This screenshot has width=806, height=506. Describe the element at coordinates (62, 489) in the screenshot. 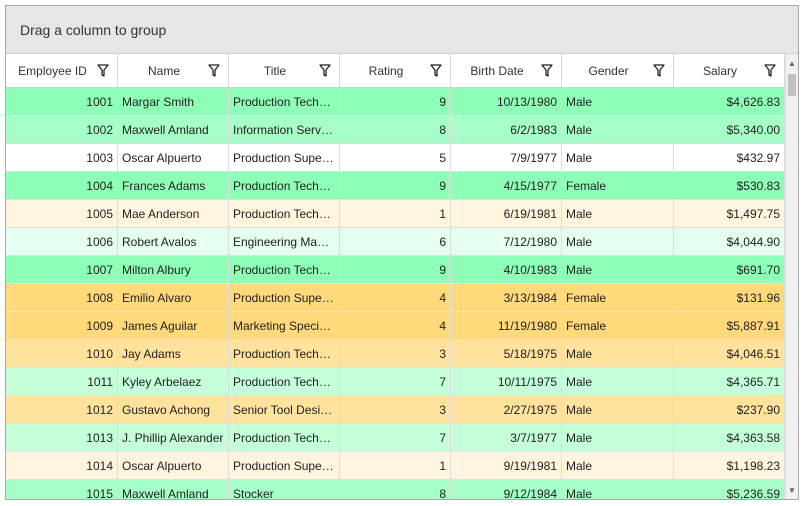

I see `cell-employee-id: 1015` at that location.